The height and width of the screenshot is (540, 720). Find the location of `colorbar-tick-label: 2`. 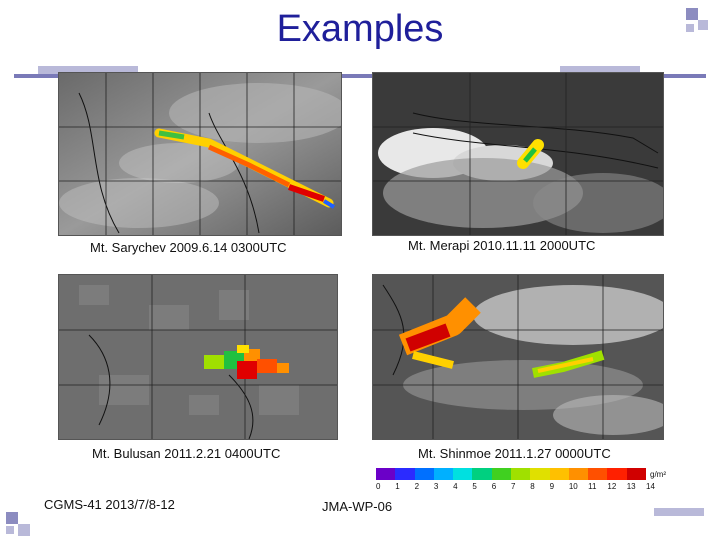

colorbar-tick-label: 2 is located at coordinates (417, 486).